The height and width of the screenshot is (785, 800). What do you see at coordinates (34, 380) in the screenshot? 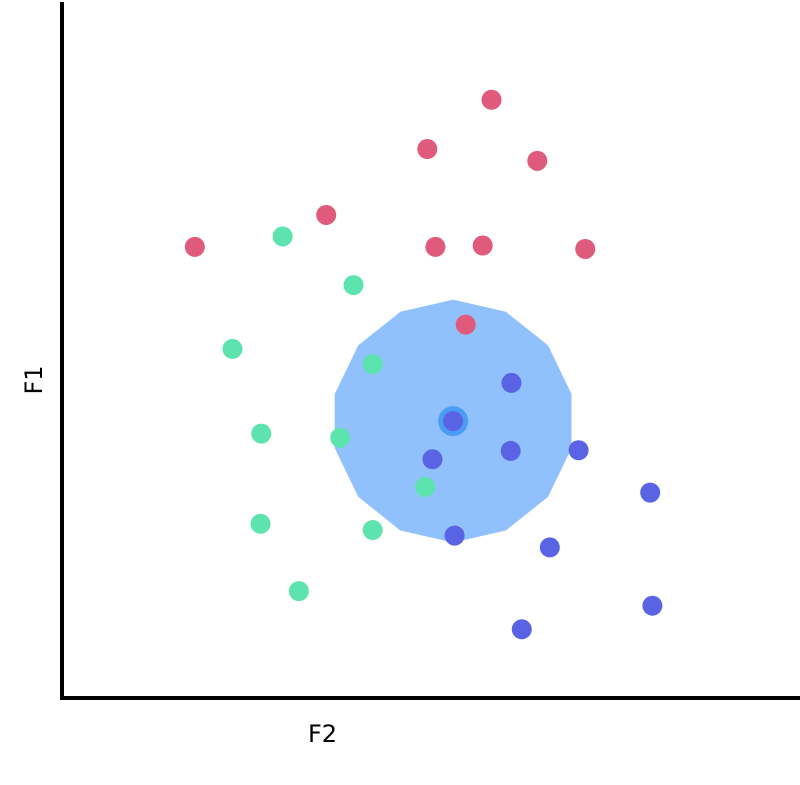
I see `y-axis-label: F1` at bounding box center [34, 380].